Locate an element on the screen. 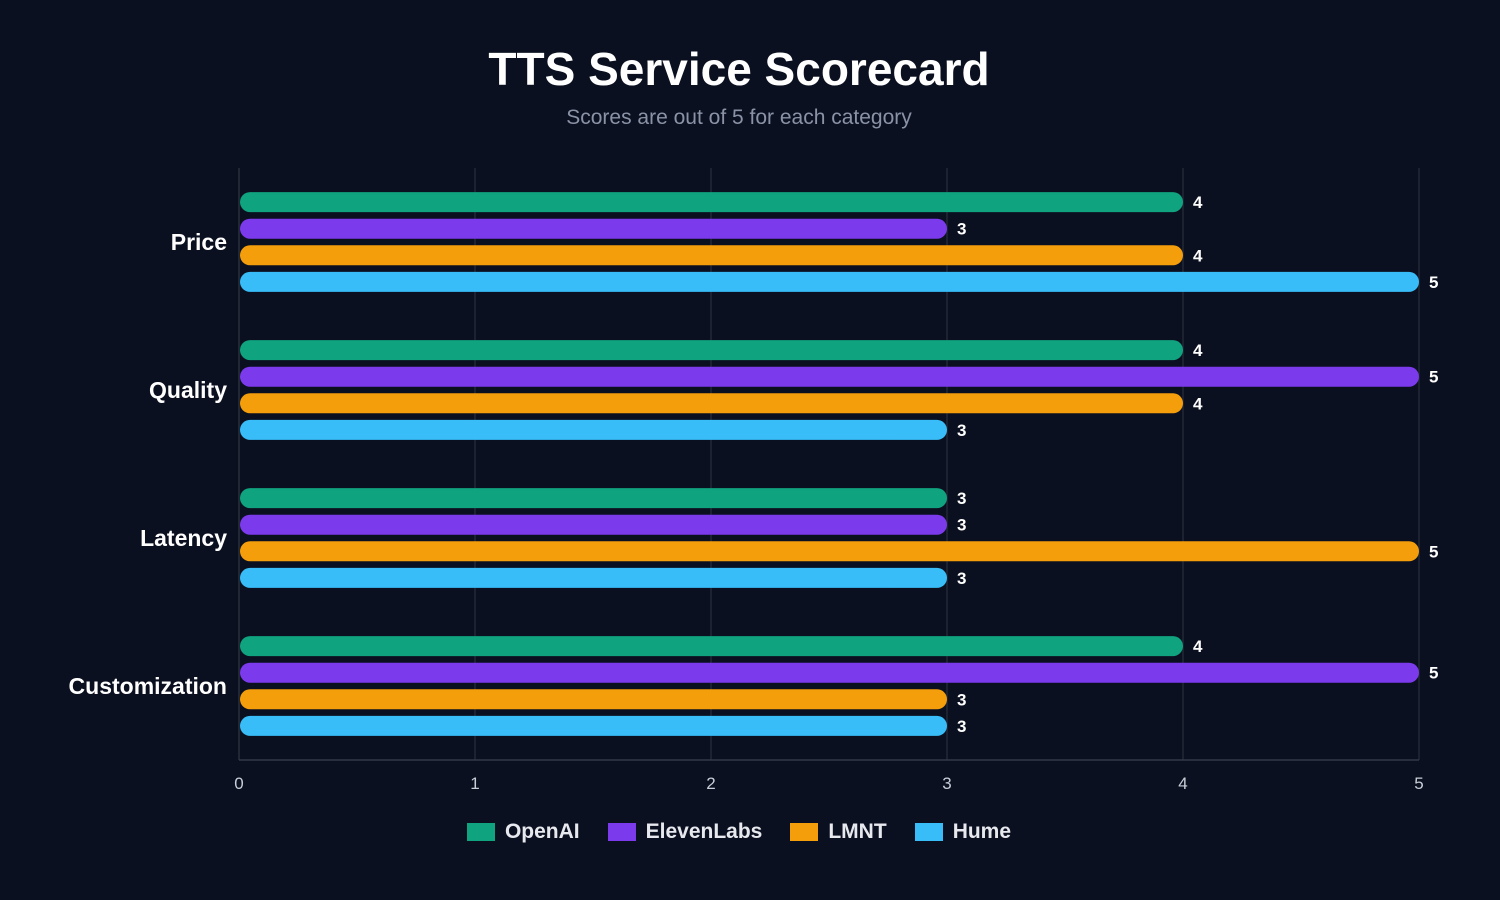  legend-label: LMNT is located at coordinates (857, 831).